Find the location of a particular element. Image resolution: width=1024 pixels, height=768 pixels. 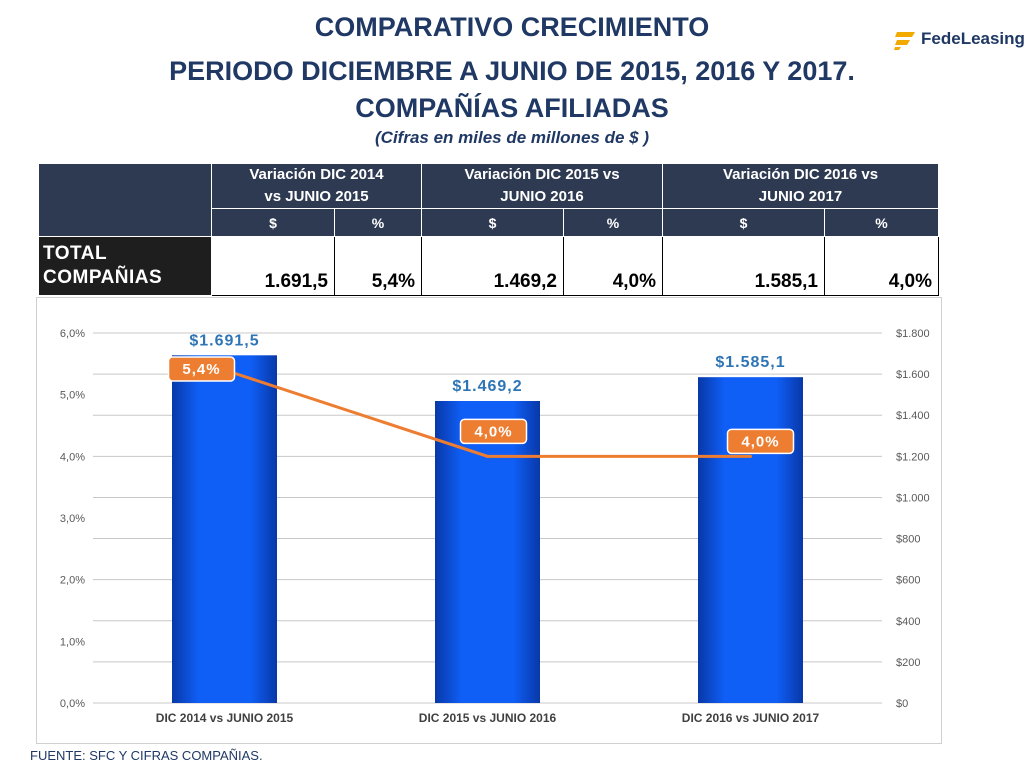

right-axis-tick-label: $400 is located at coordinates (908, 622).